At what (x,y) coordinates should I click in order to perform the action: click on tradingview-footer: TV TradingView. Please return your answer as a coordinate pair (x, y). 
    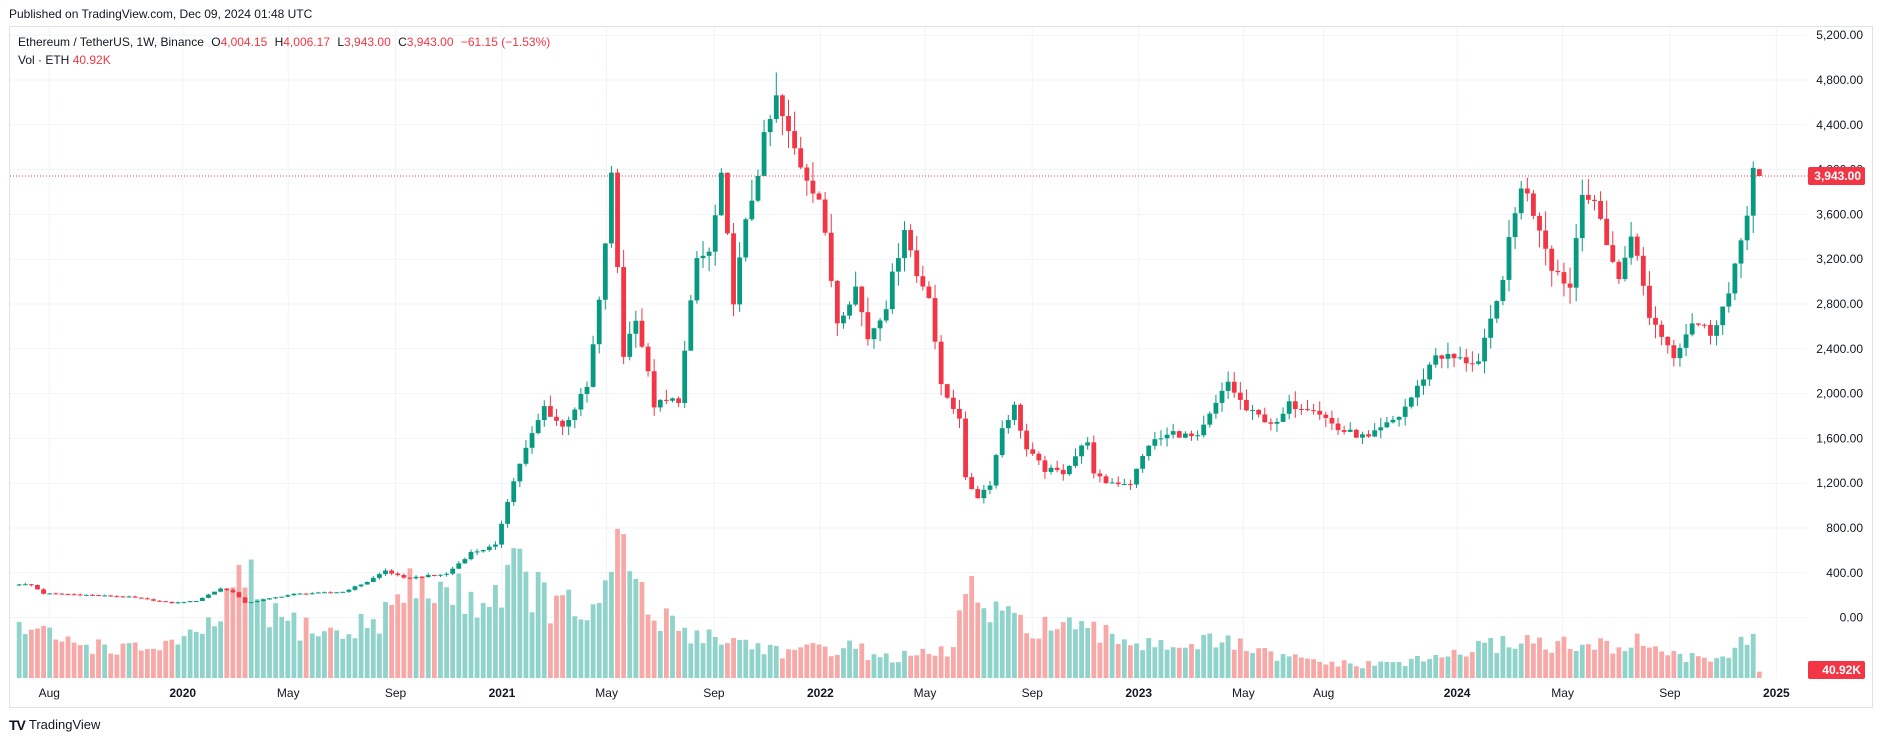
    Looking at the image, I should click on (54, 725).